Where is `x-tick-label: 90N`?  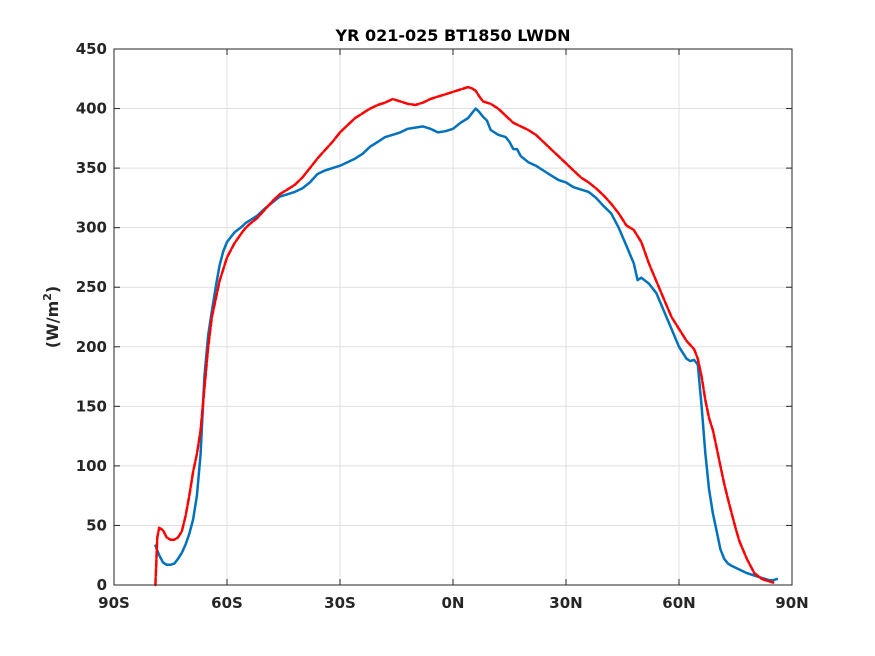
x-tick-label: 90N is located at coordinates (791, 603).